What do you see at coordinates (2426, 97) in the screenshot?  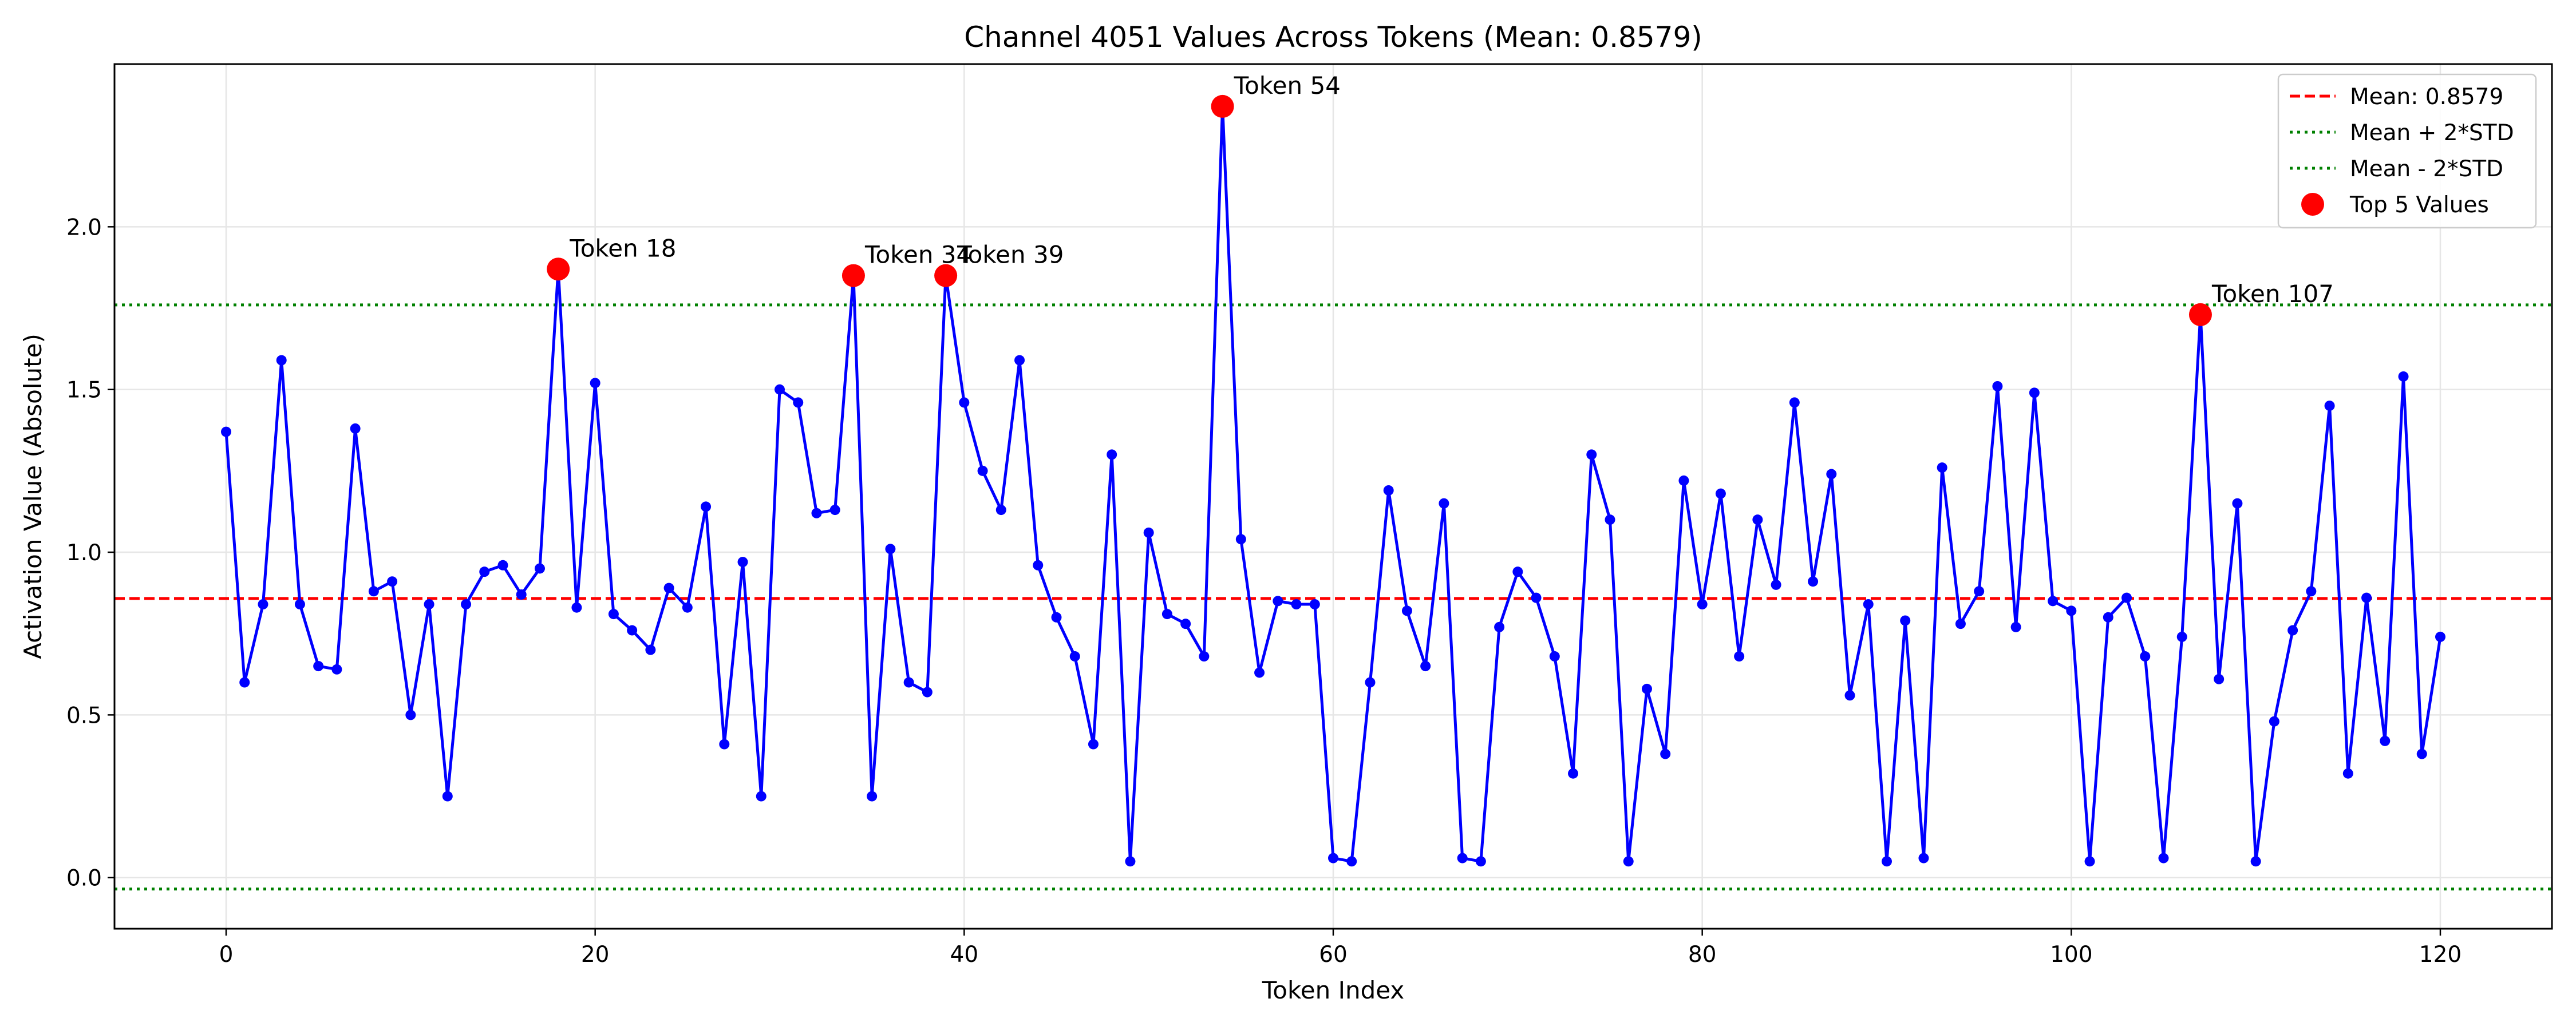 I see `legend-label: Mean: 0.8579` at bounding box center [2426, 97].